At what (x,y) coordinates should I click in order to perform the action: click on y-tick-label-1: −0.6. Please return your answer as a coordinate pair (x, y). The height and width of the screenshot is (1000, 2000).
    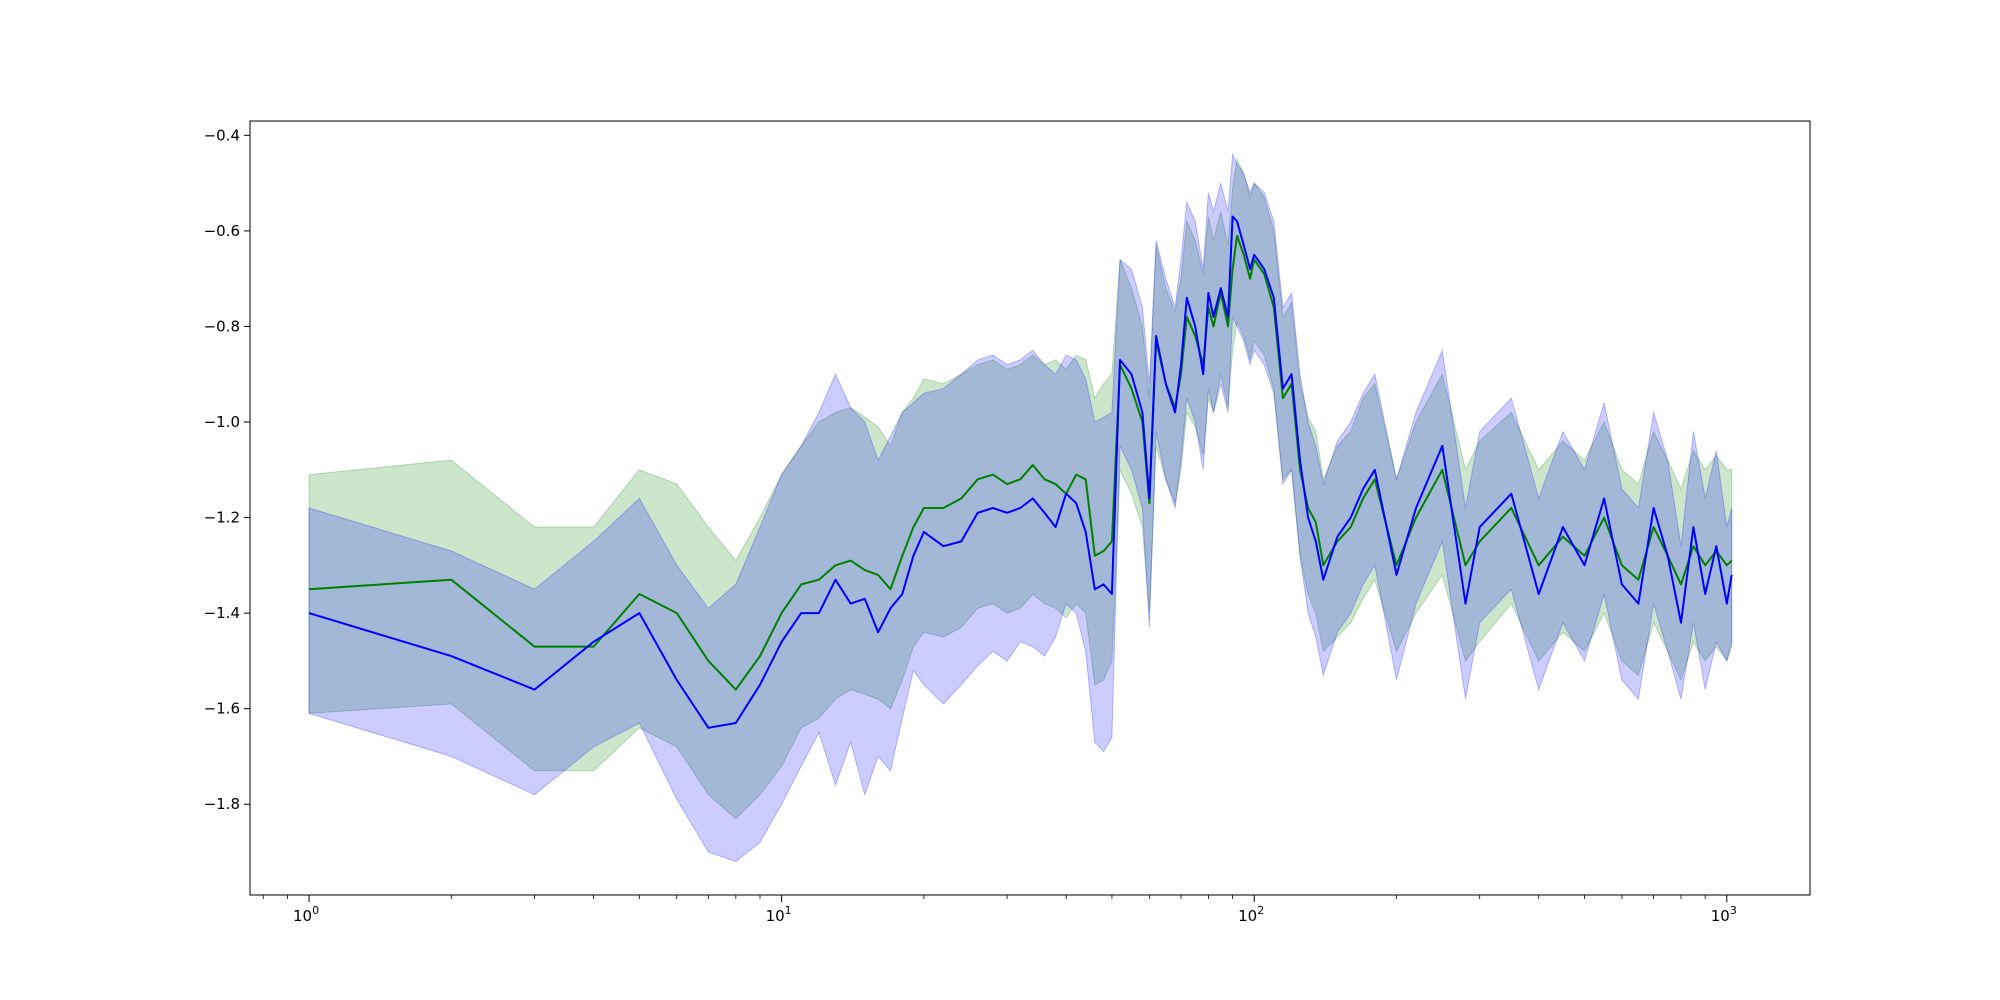
    Looking at the image, I should click on (222, 231).